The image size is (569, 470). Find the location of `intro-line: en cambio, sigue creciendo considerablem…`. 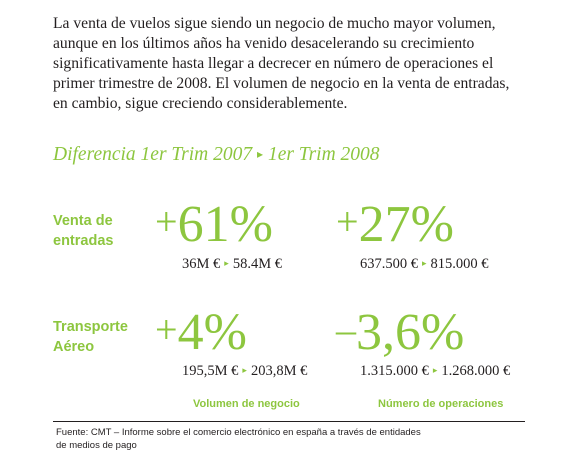

intro-line: en cambio, sigue creciendo considerablem… is located at coordinates (200, 103).